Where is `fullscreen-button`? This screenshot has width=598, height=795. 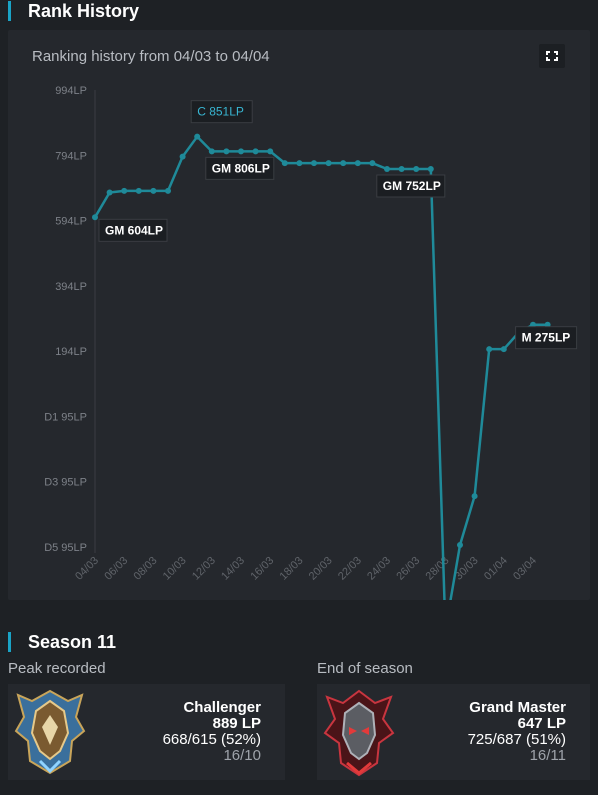 fullscreen-button is located at coordinates (552, 56).